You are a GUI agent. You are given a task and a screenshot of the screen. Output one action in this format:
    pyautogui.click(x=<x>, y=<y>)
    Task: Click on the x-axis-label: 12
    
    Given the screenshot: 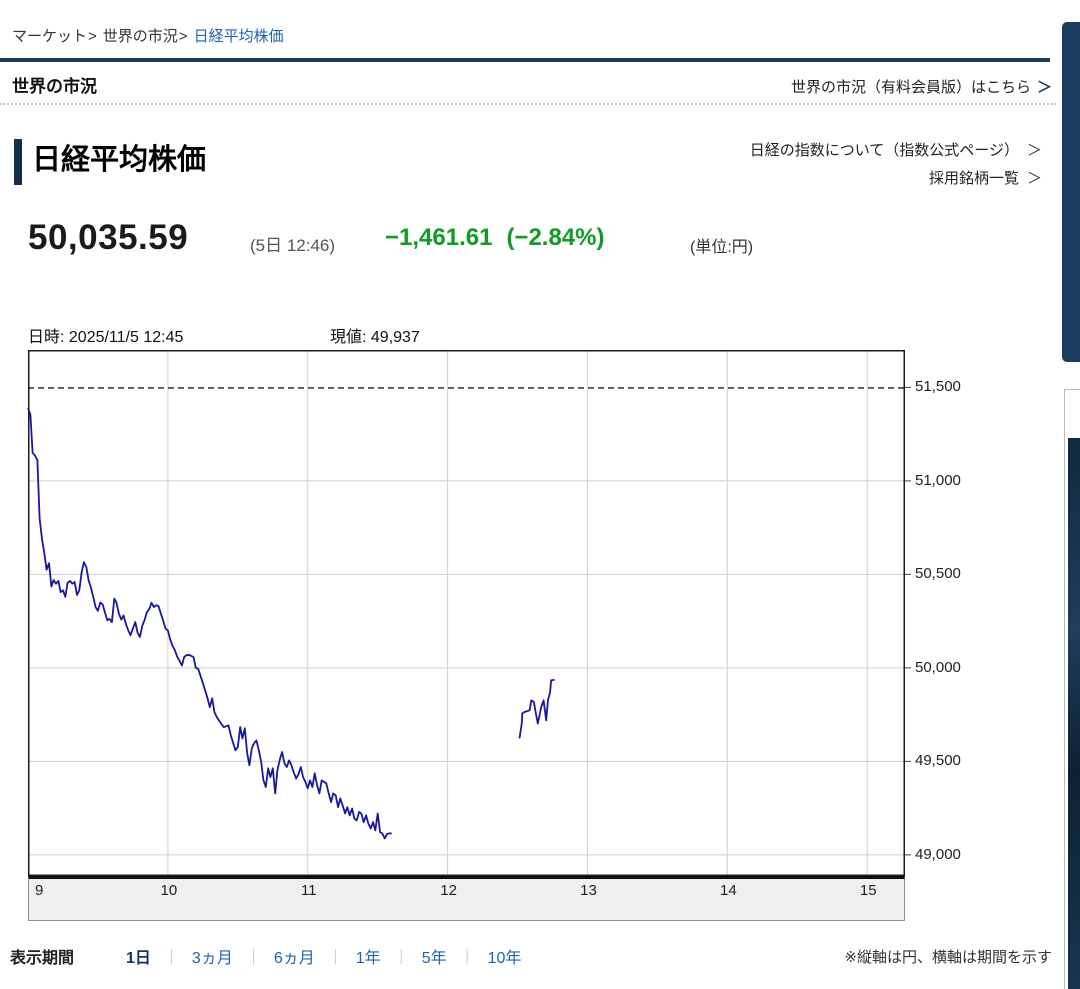 What is the action you would take?
    pyautogui.click(x=448, y=890)
    